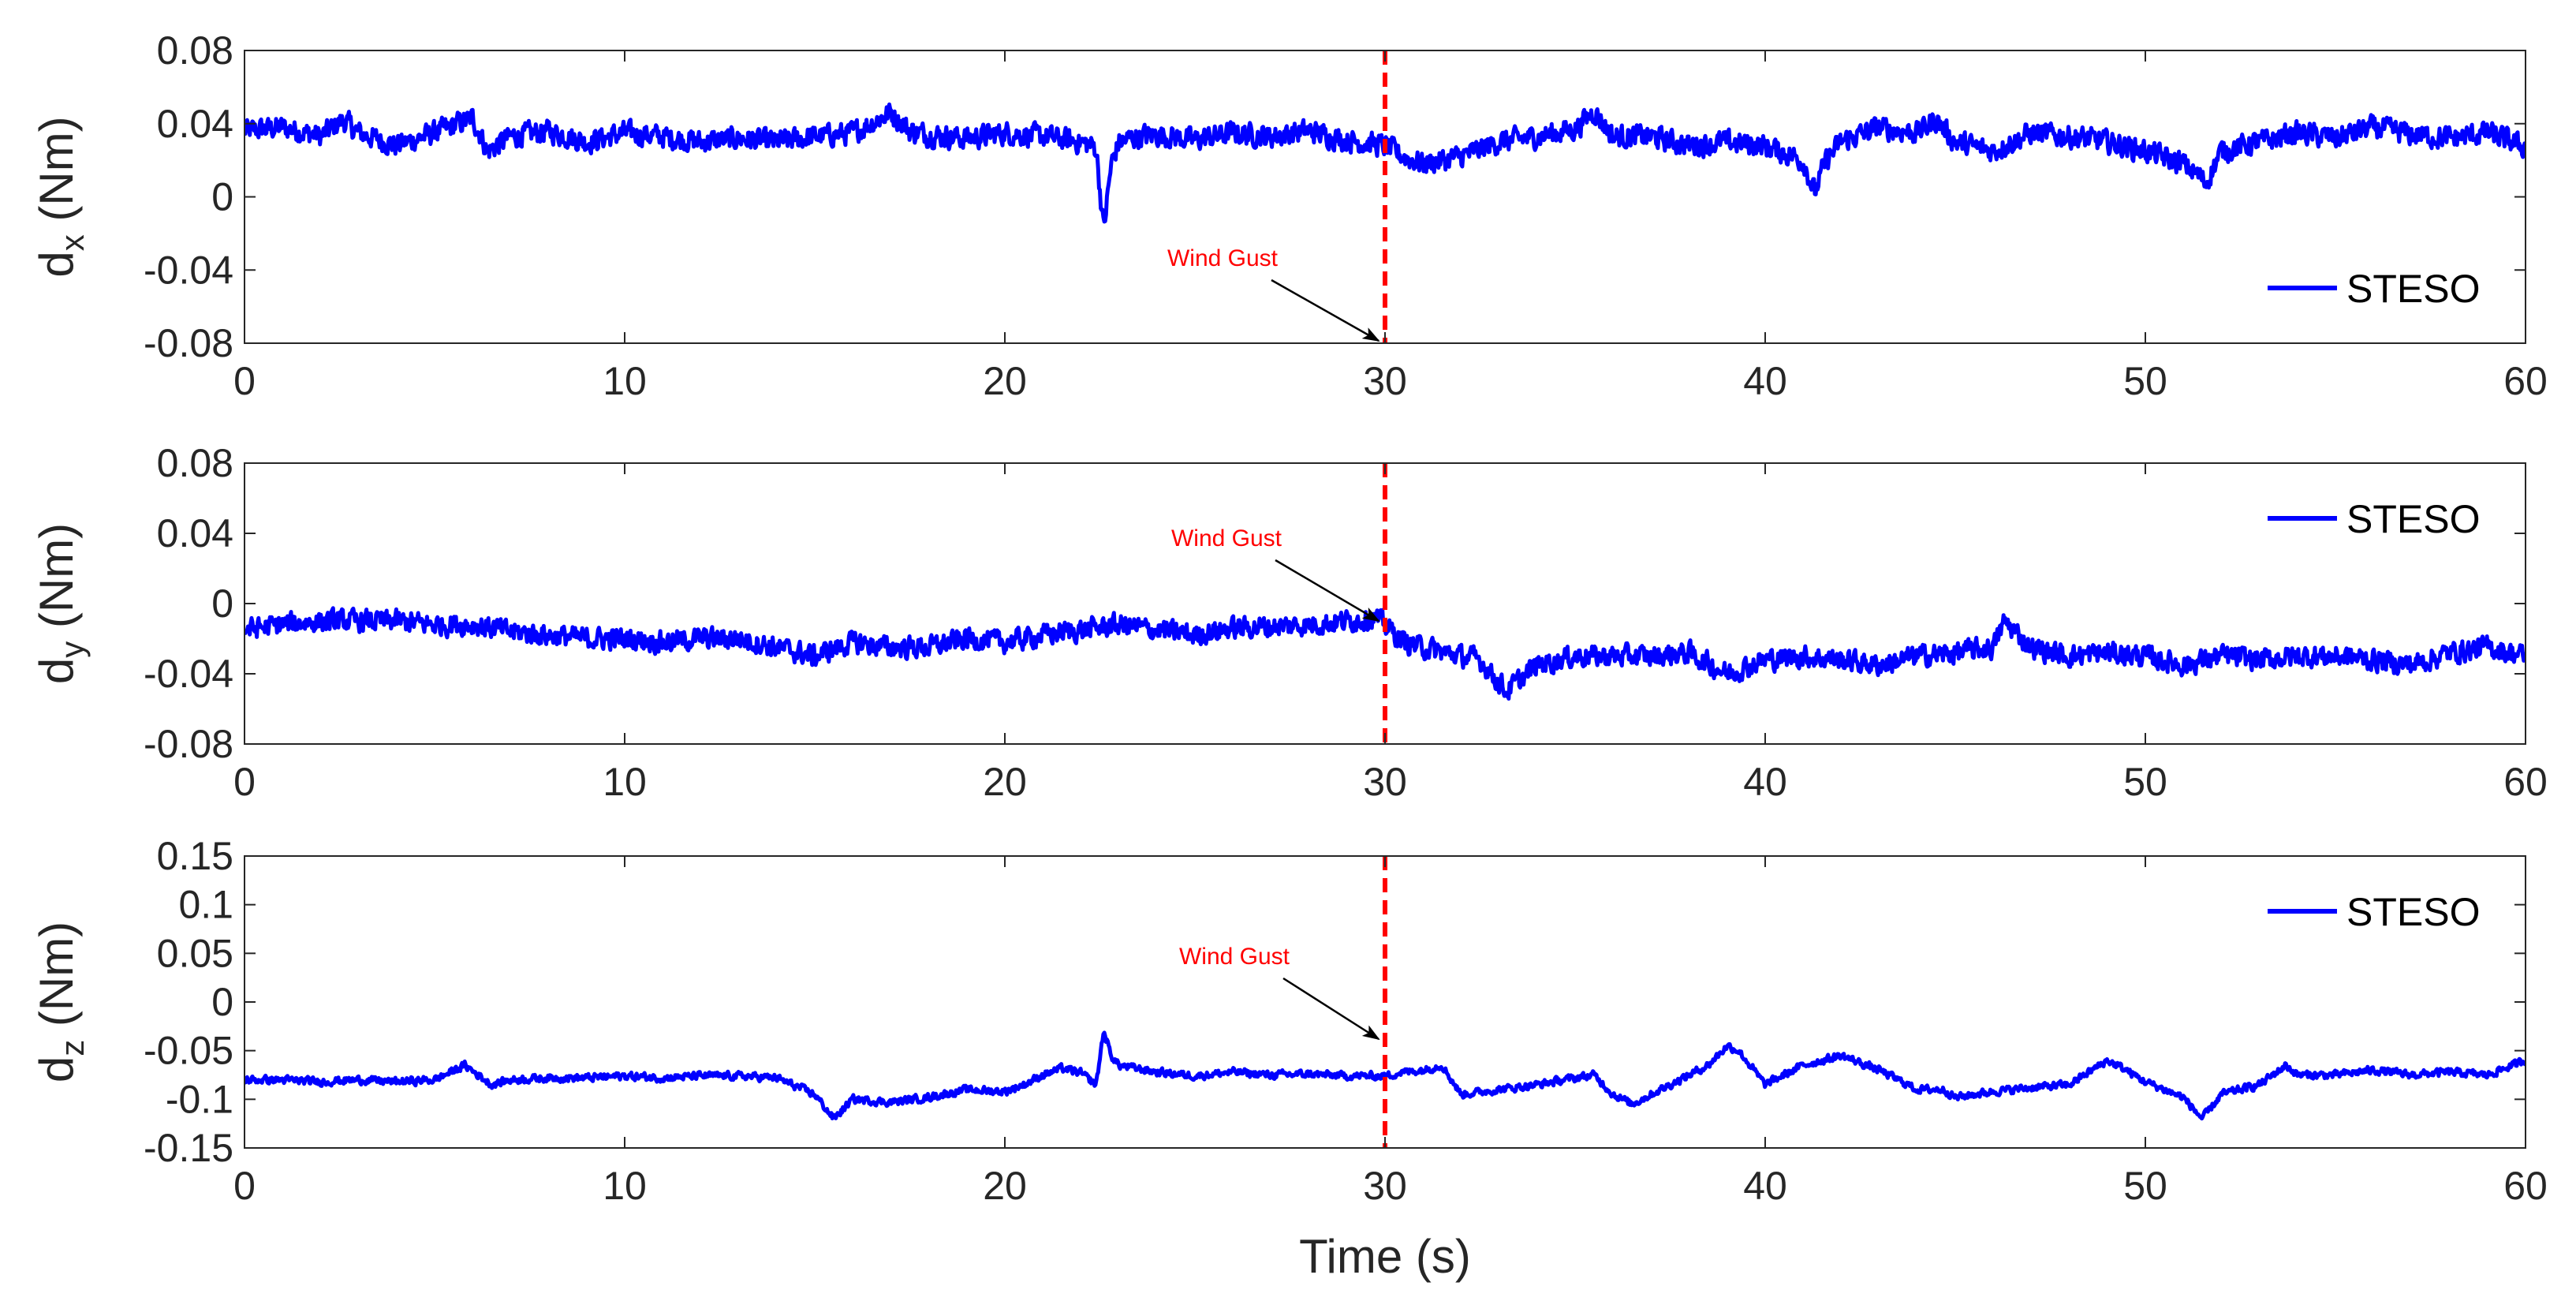 The height and width of the screenshot is (1316, 2576). Describe the element at coordinates (60, 1002) in the screenshot. I see `y-axis-label: dz (Nm)` at that location.